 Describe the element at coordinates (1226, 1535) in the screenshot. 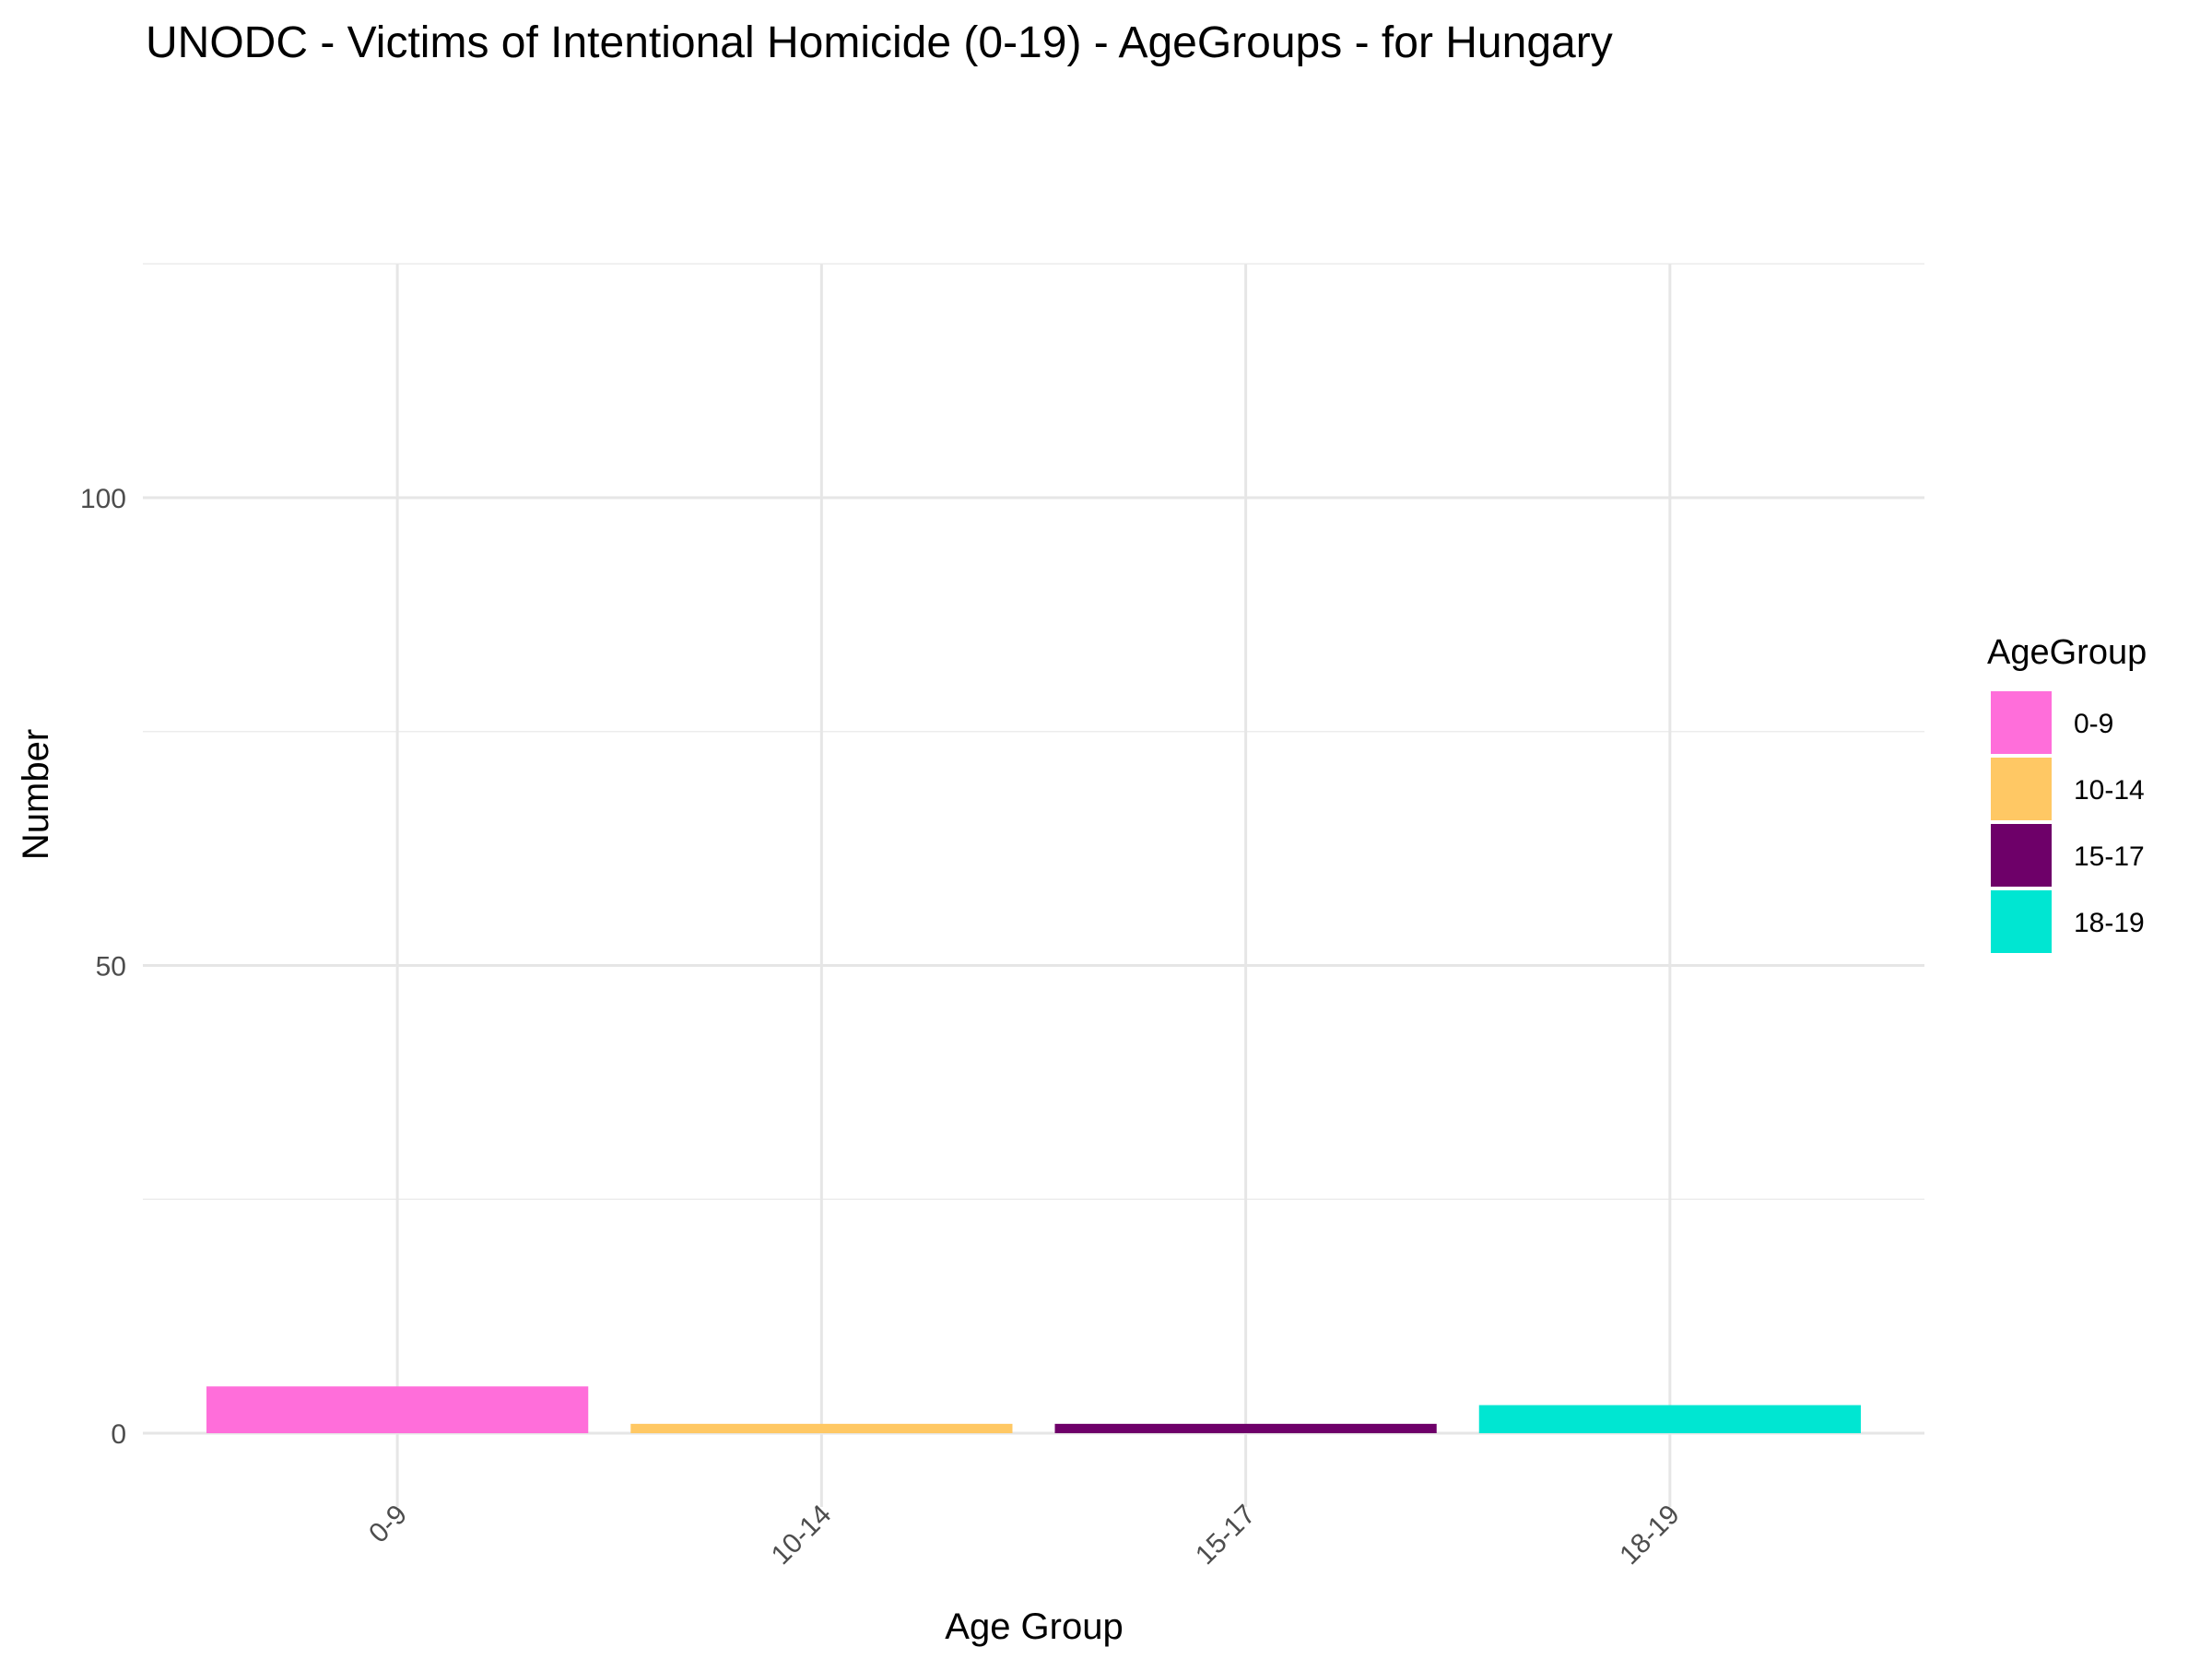

I see `x-tick-label: 15-17` at that location.